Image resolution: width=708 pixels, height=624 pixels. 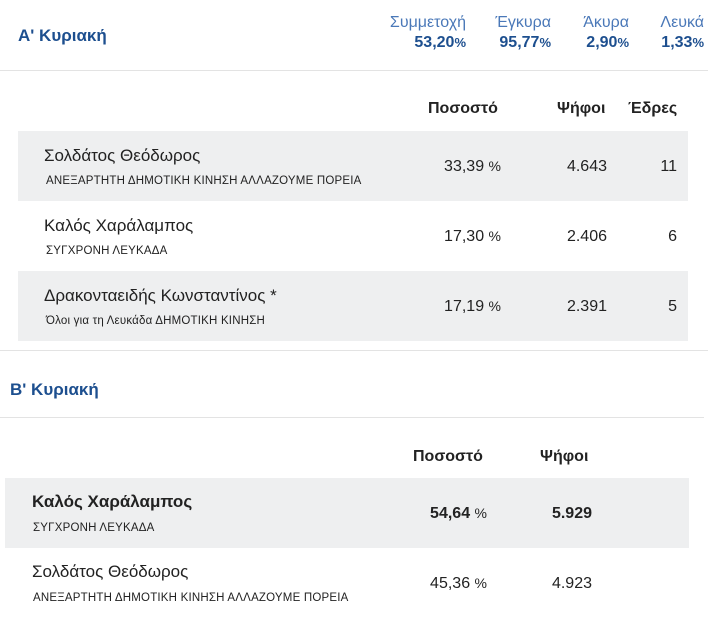 I want to click on stat-turnout: Συμμετοχή 53,20%, so click(x=428, y=33).